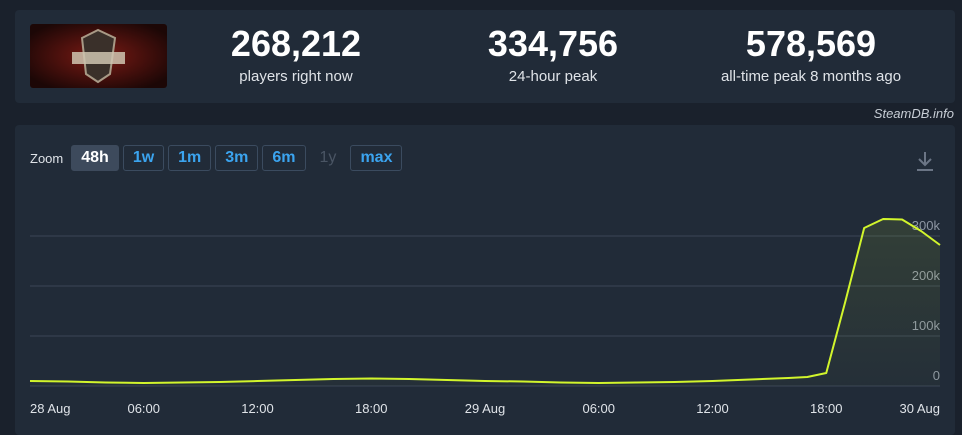 The width and height of the screenshot is (962, 435). I want to click on zoom-button: 1y, so click(328, 157).